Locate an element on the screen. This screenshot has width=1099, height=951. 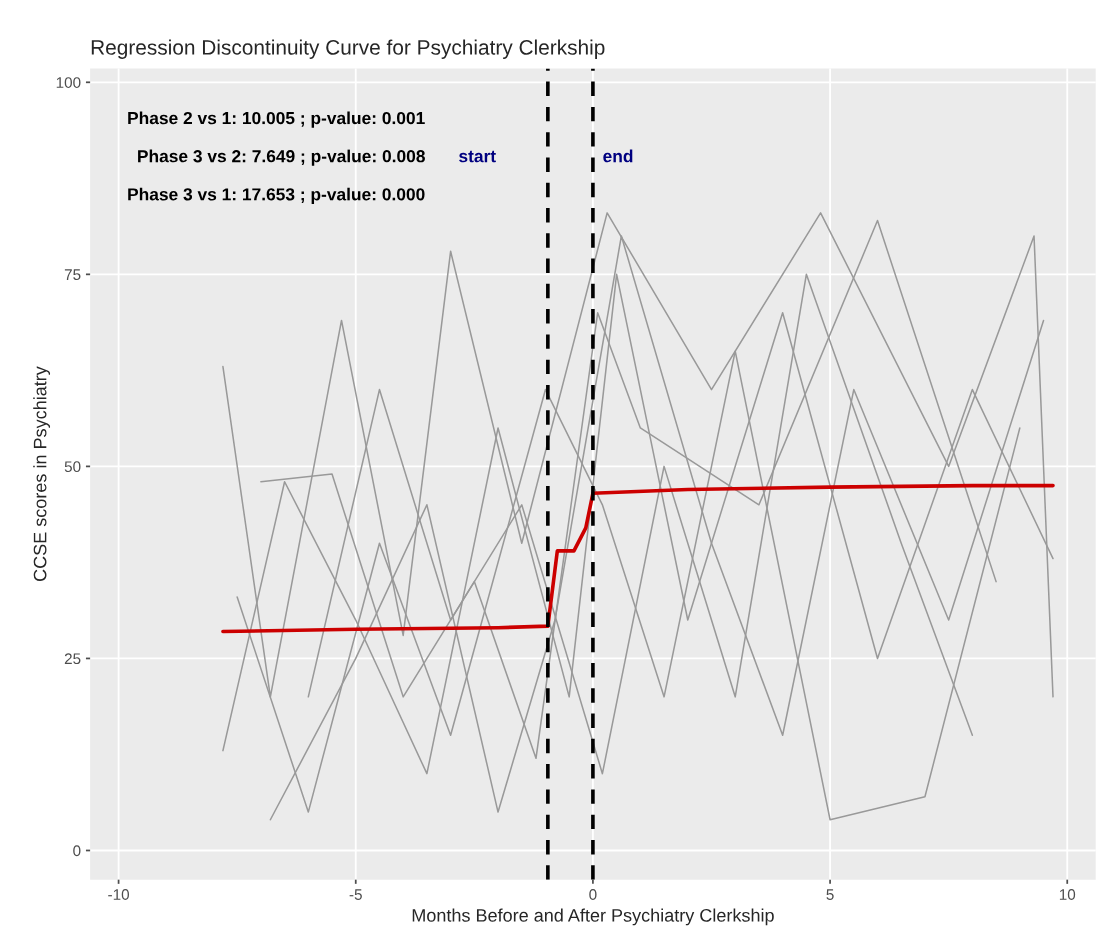
annotation: start is located at coordinates (477, 156).